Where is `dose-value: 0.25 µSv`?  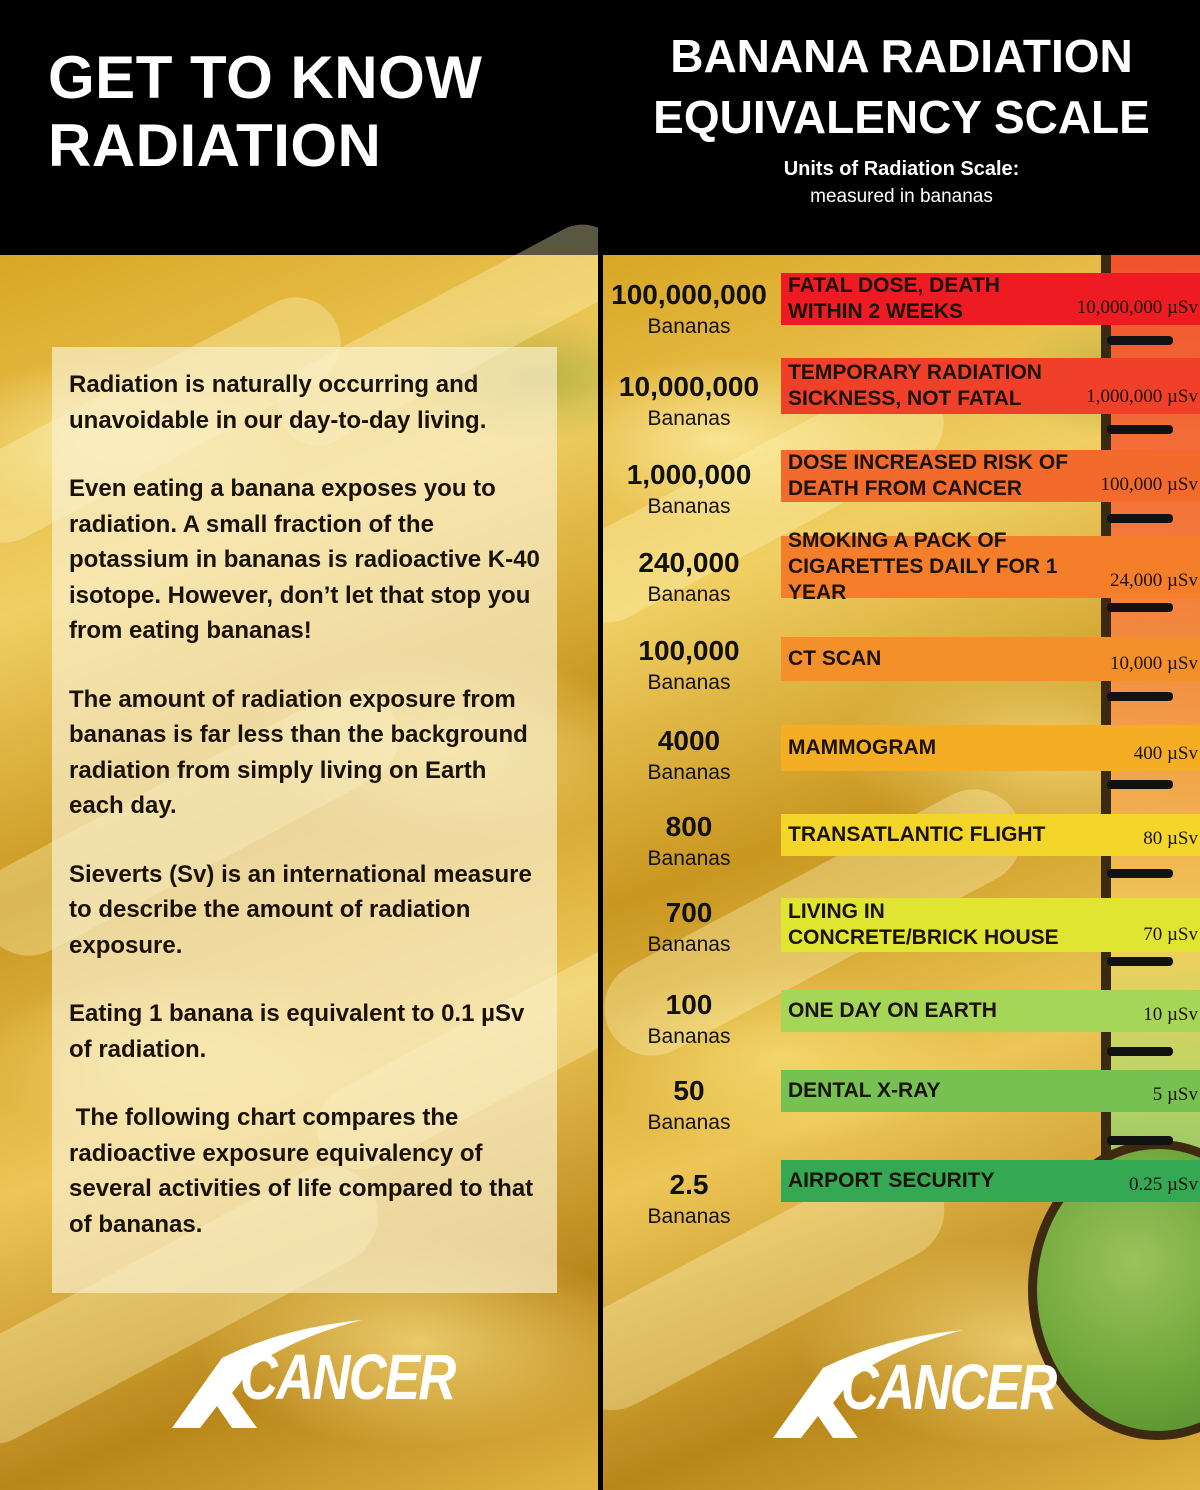 dose-value: 0.25 µSv is located at coordinates (1163, 1184).